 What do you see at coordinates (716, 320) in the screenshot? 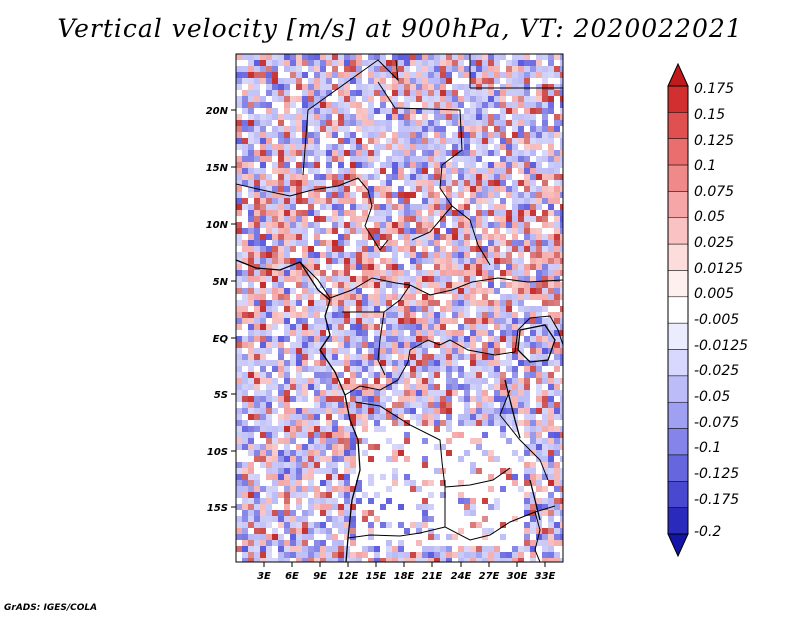
I see `colorbar-label: -0.005` at bounding box center [716, 320].